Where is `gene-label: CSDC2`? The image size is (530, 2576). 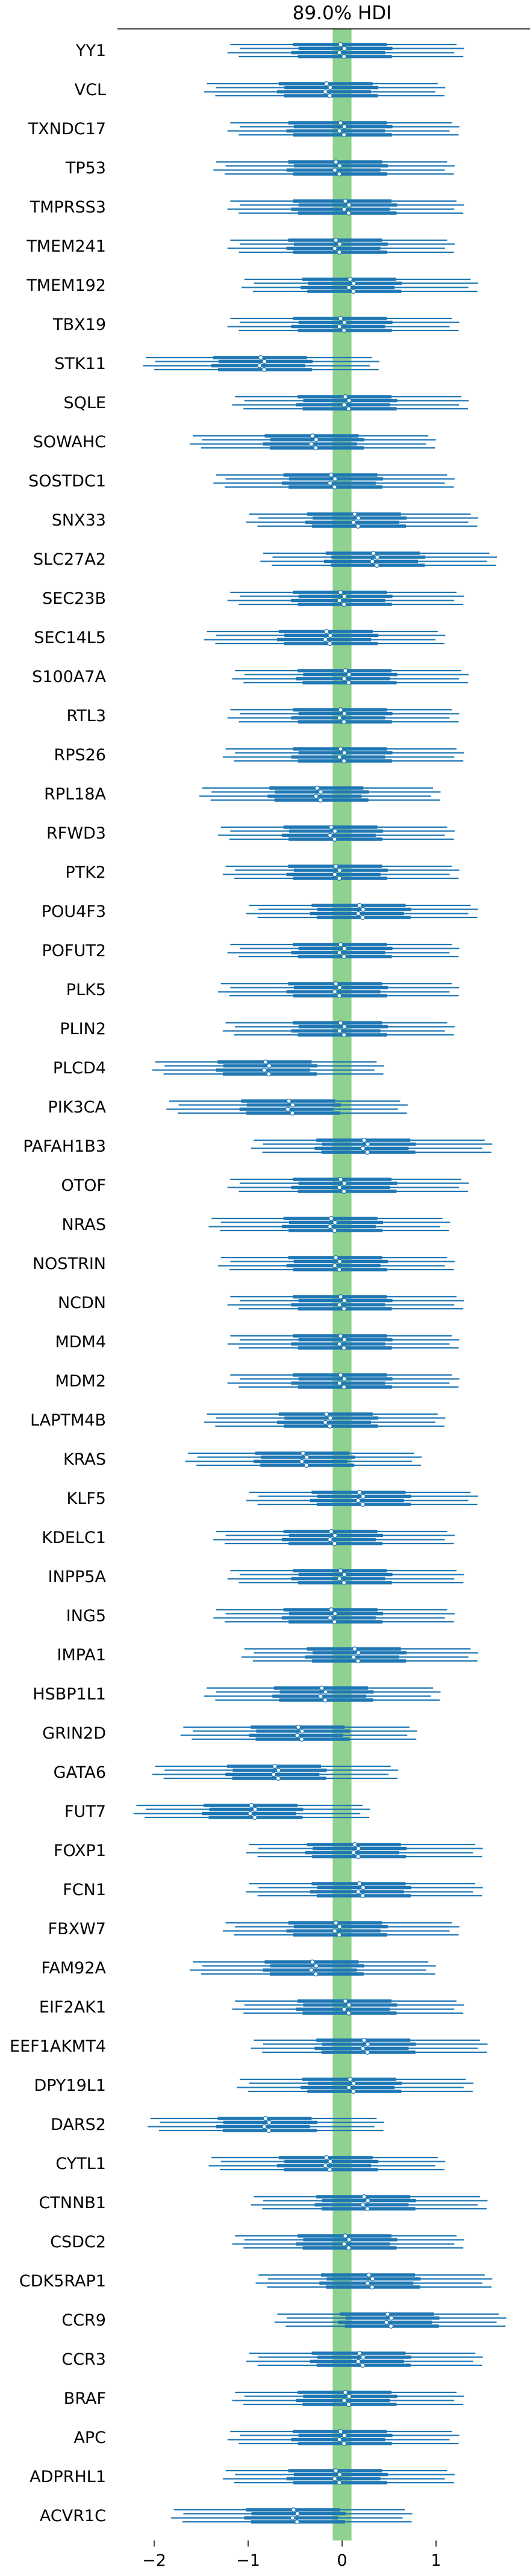
gene-label: CSDC2 is located at coordinates (78, 2242).